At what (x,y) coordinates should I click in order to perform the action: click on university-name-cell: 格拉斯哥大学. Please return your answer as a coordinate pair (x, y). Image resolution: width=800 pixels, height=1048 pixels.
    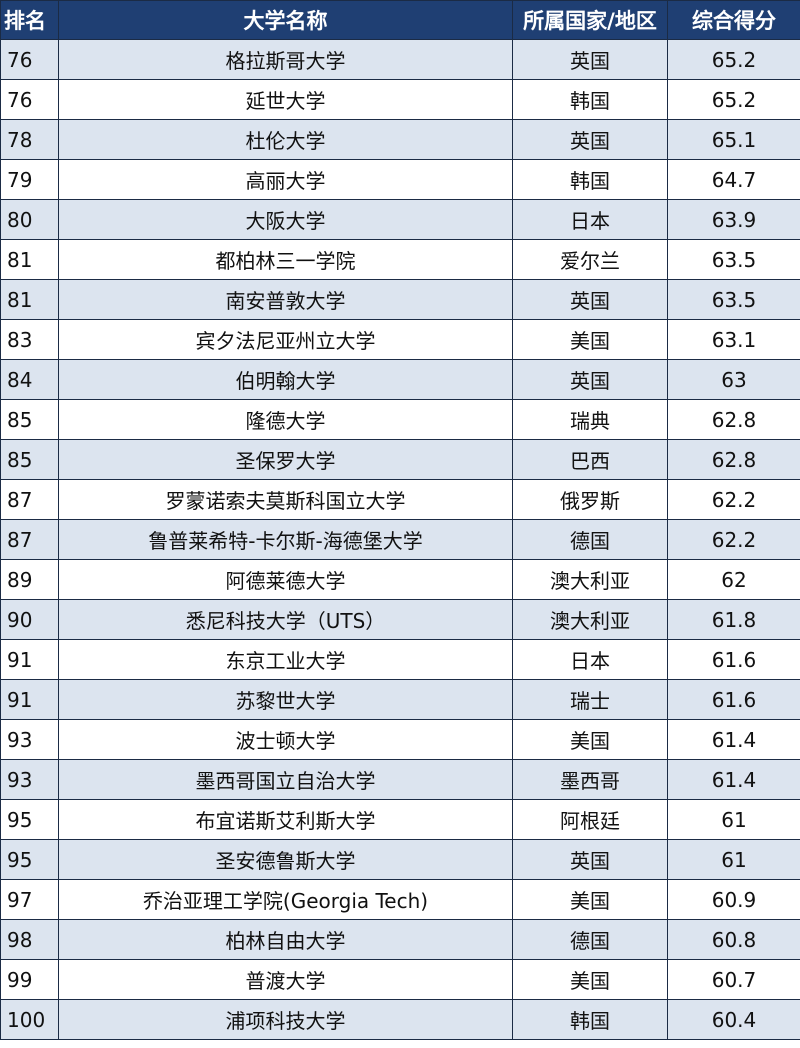
    Looking at the image, I should click on (285, 59).